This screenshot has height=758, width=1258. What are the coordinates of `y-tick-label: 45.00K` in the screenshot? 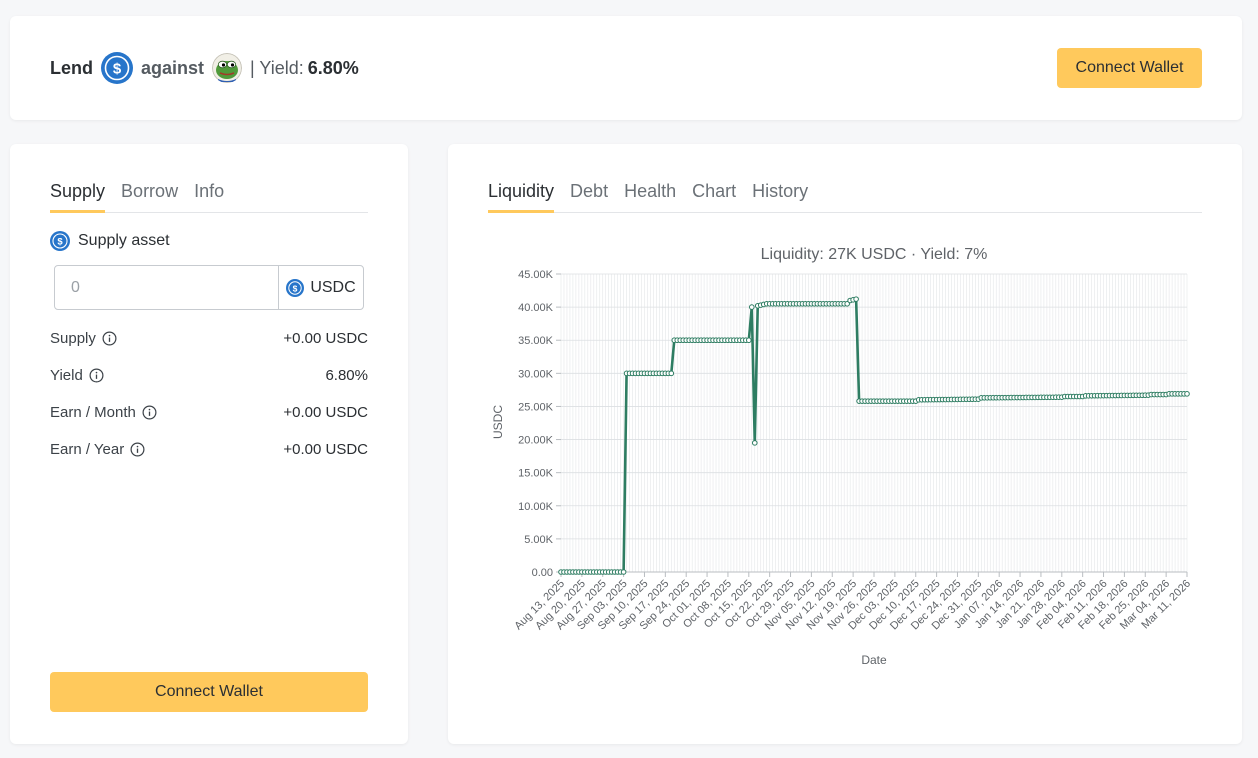 It's located at (536, 275).